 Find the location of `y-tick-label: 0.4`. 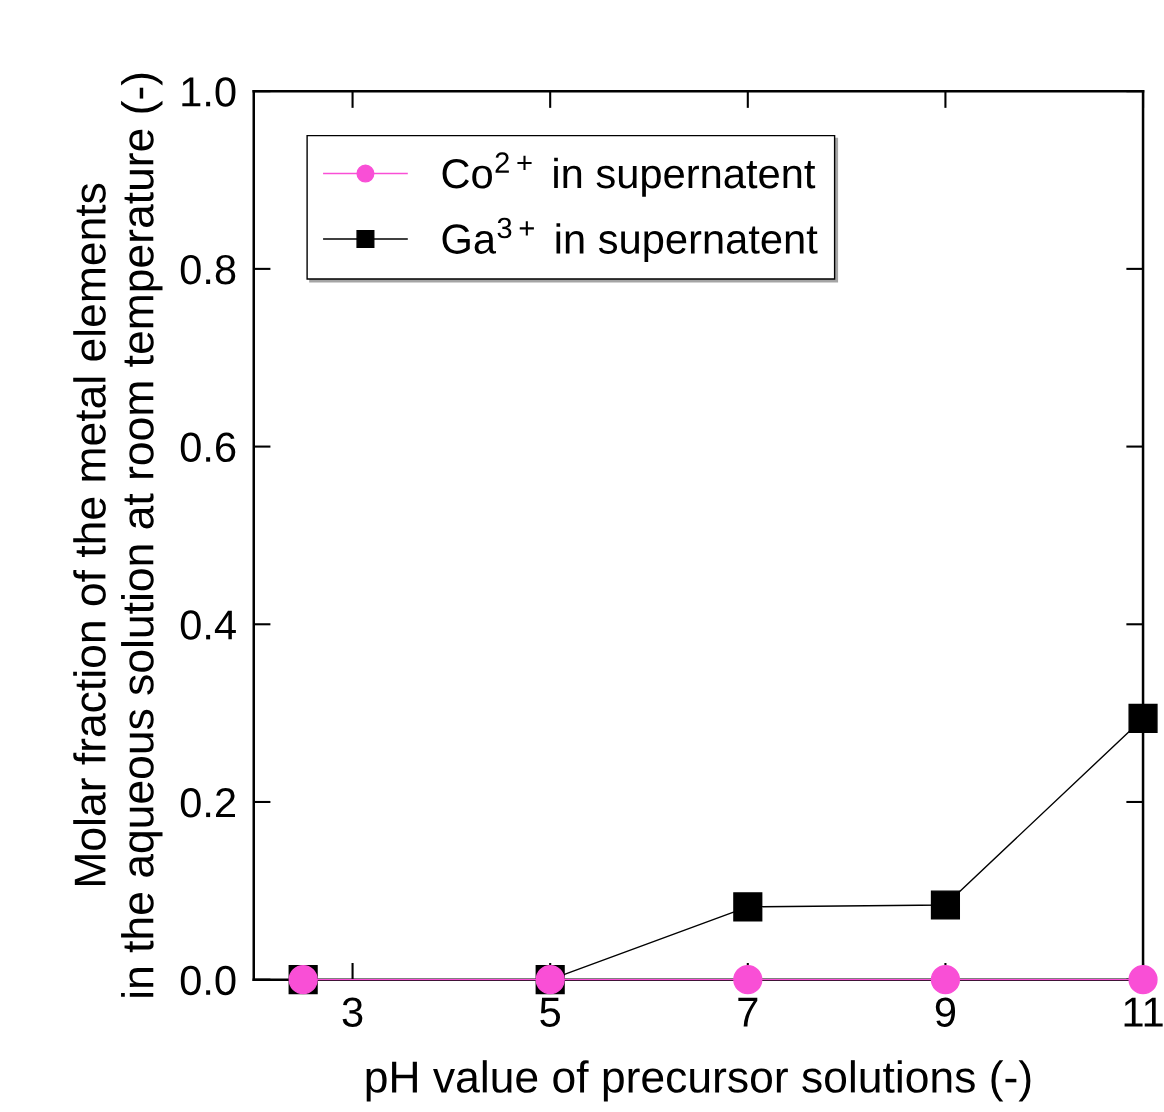

y-tick-label: 0.4 is located at coordinates (208, 625).